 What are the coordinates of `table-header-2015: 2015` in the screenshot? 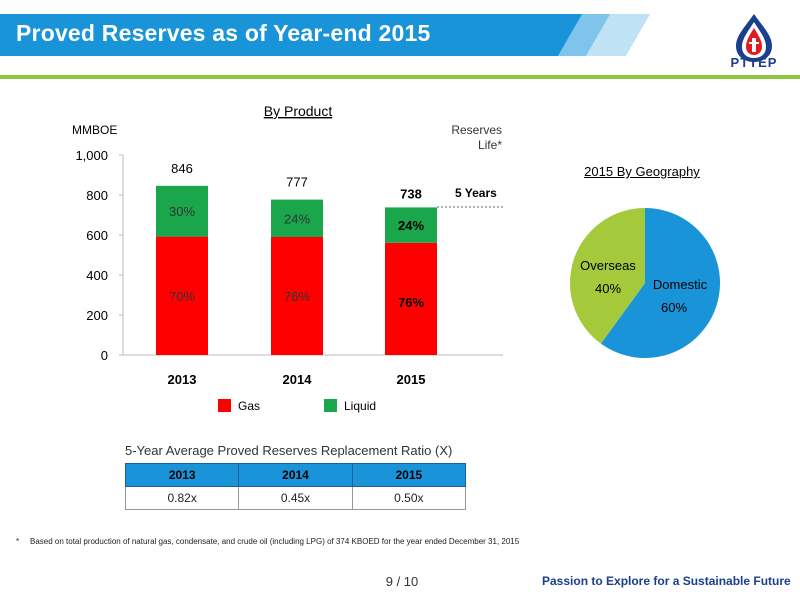 It's located at (409, 475).